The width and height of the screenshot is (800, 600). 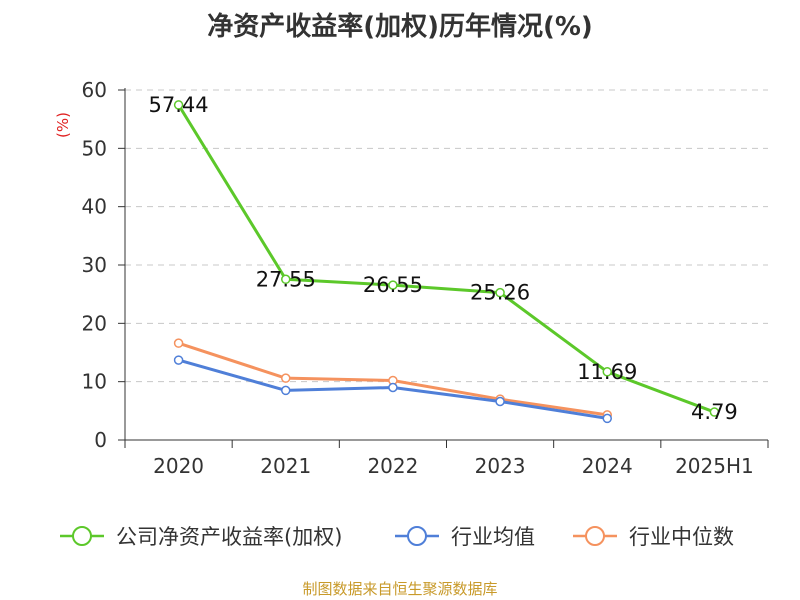 I want to click on y-tick-label: 30, so click(x=94, y=265).